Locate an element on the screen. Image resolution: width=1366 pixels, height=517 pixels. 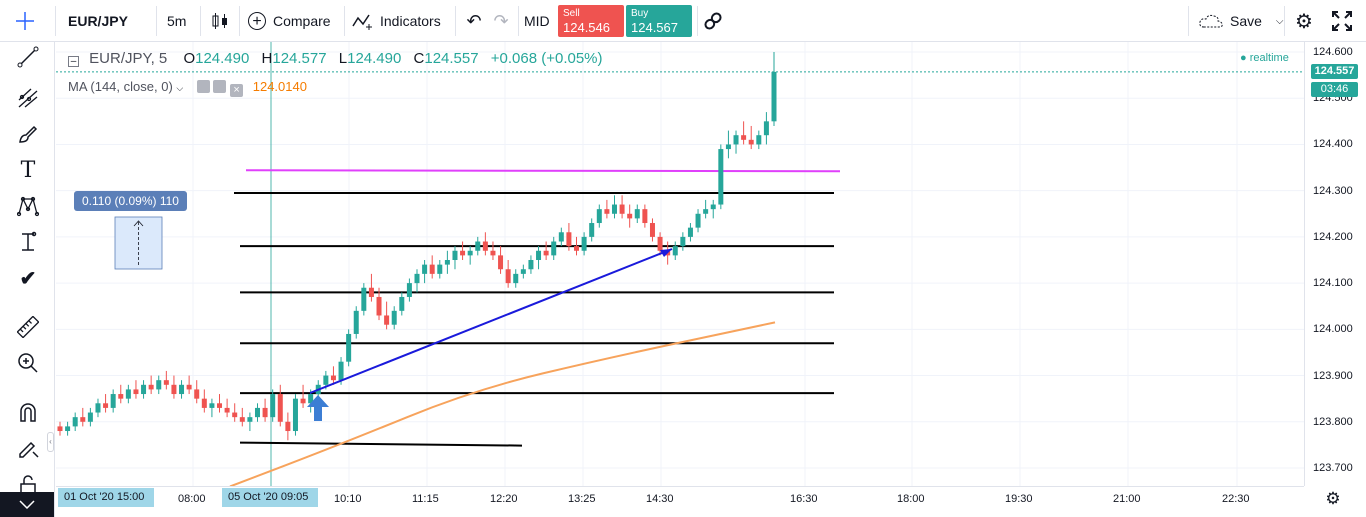
collapse-legend-icon: – is located at coordinates (73, 61).